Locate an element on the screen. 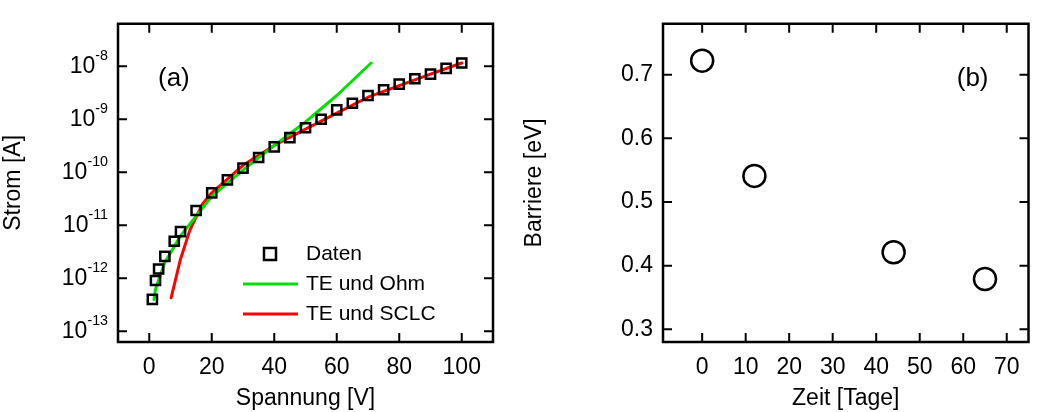  x-tick-label: 30 is located at coordinates (832, 366).